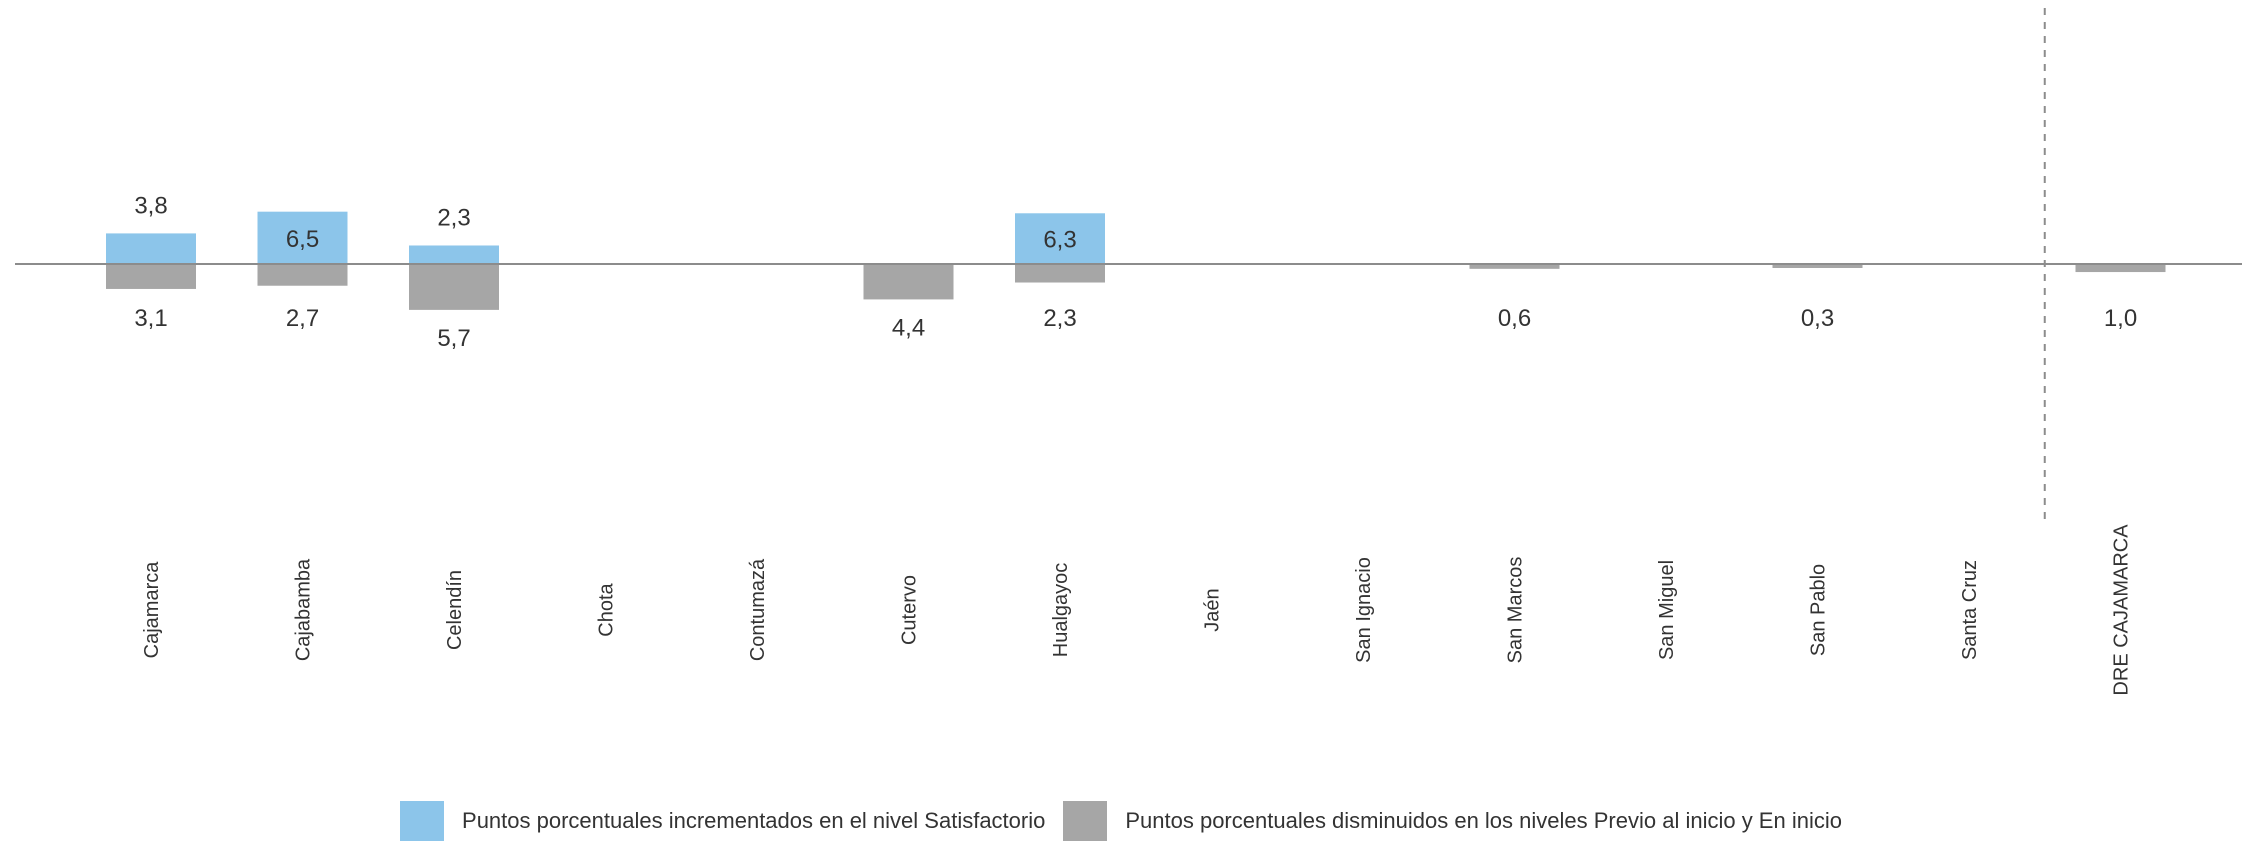  I want to click on category-label-san-marcos: San Marcos, so click(1516, 610).